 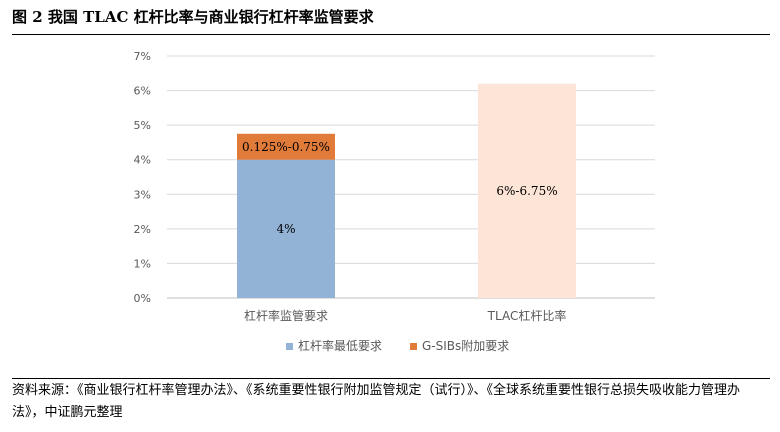 What do you see at coordinates (142, 125) in the screenshot?
I see `y-tick-label: 5%` at bounding box center [142, 125].